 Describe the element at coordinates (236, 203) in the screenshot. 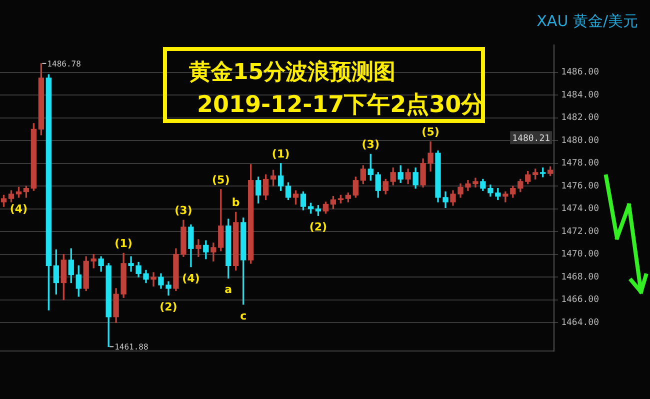

I see `annotation: b` at that location.